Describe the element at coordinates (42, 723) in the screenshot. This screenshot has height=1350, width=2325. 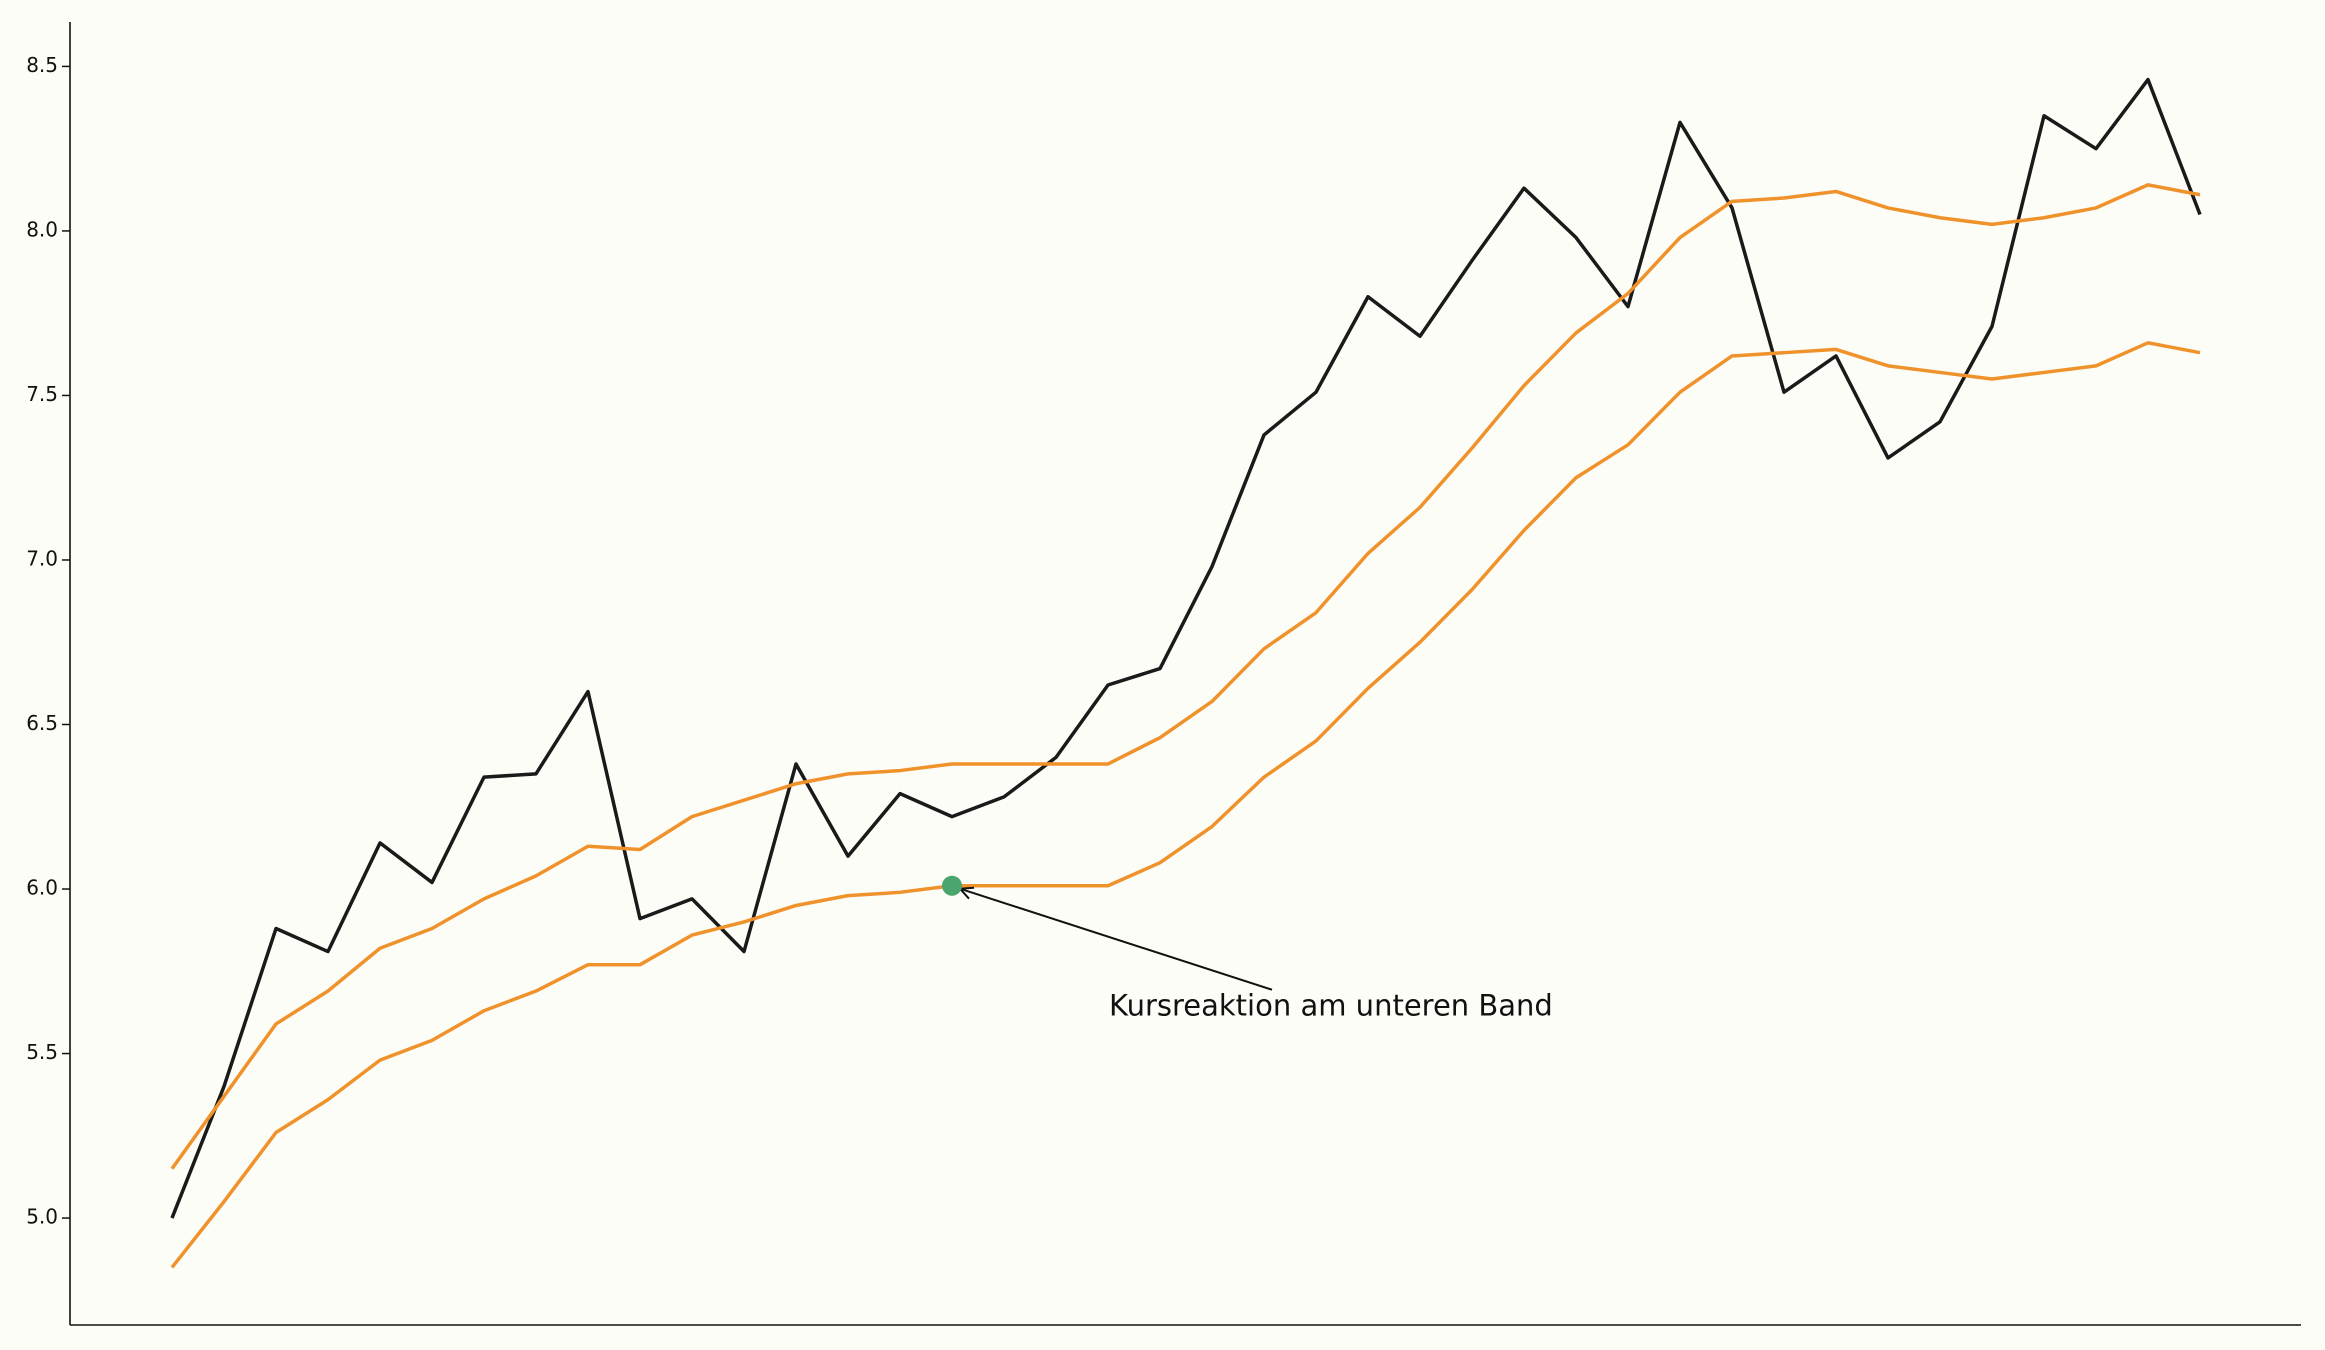
I see `y-tick-label: 6.5` at that location.